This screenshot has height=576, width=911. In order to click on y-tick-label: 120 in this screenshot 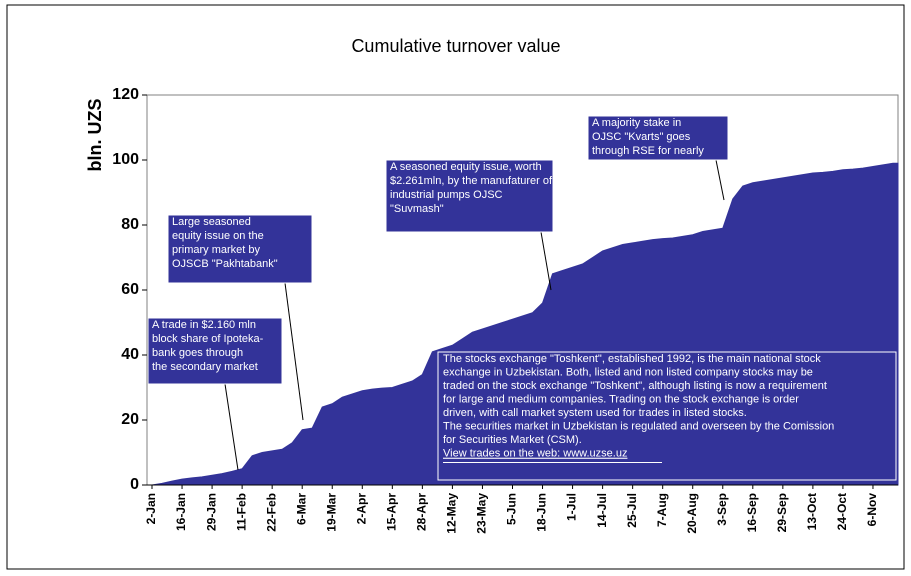, I will do `click(125, 94)`.